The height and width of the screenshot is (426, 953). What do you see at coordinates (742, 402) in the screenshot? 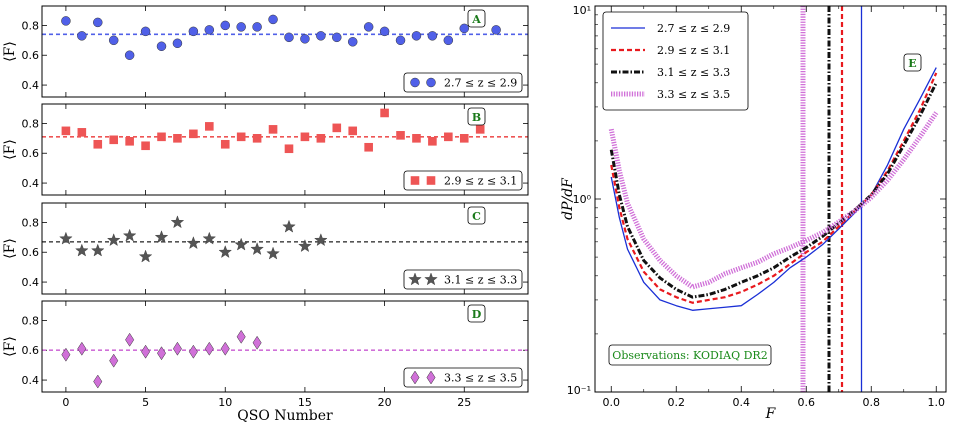
I see `x-tick-label: 0.4` at bounding box center [742, 402].